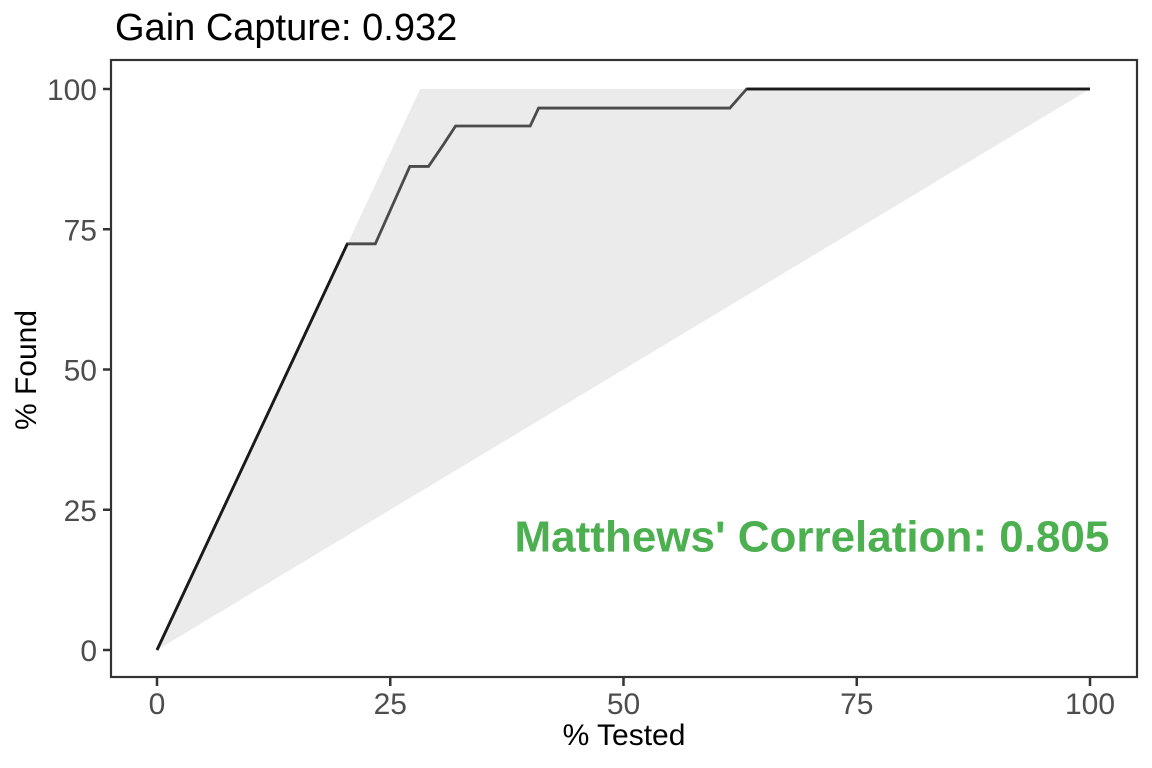  What do you see at coordinates (1090, 704) in the screenshot?
I see `x-tick-label: 100` at bounding box center [1090, 704].